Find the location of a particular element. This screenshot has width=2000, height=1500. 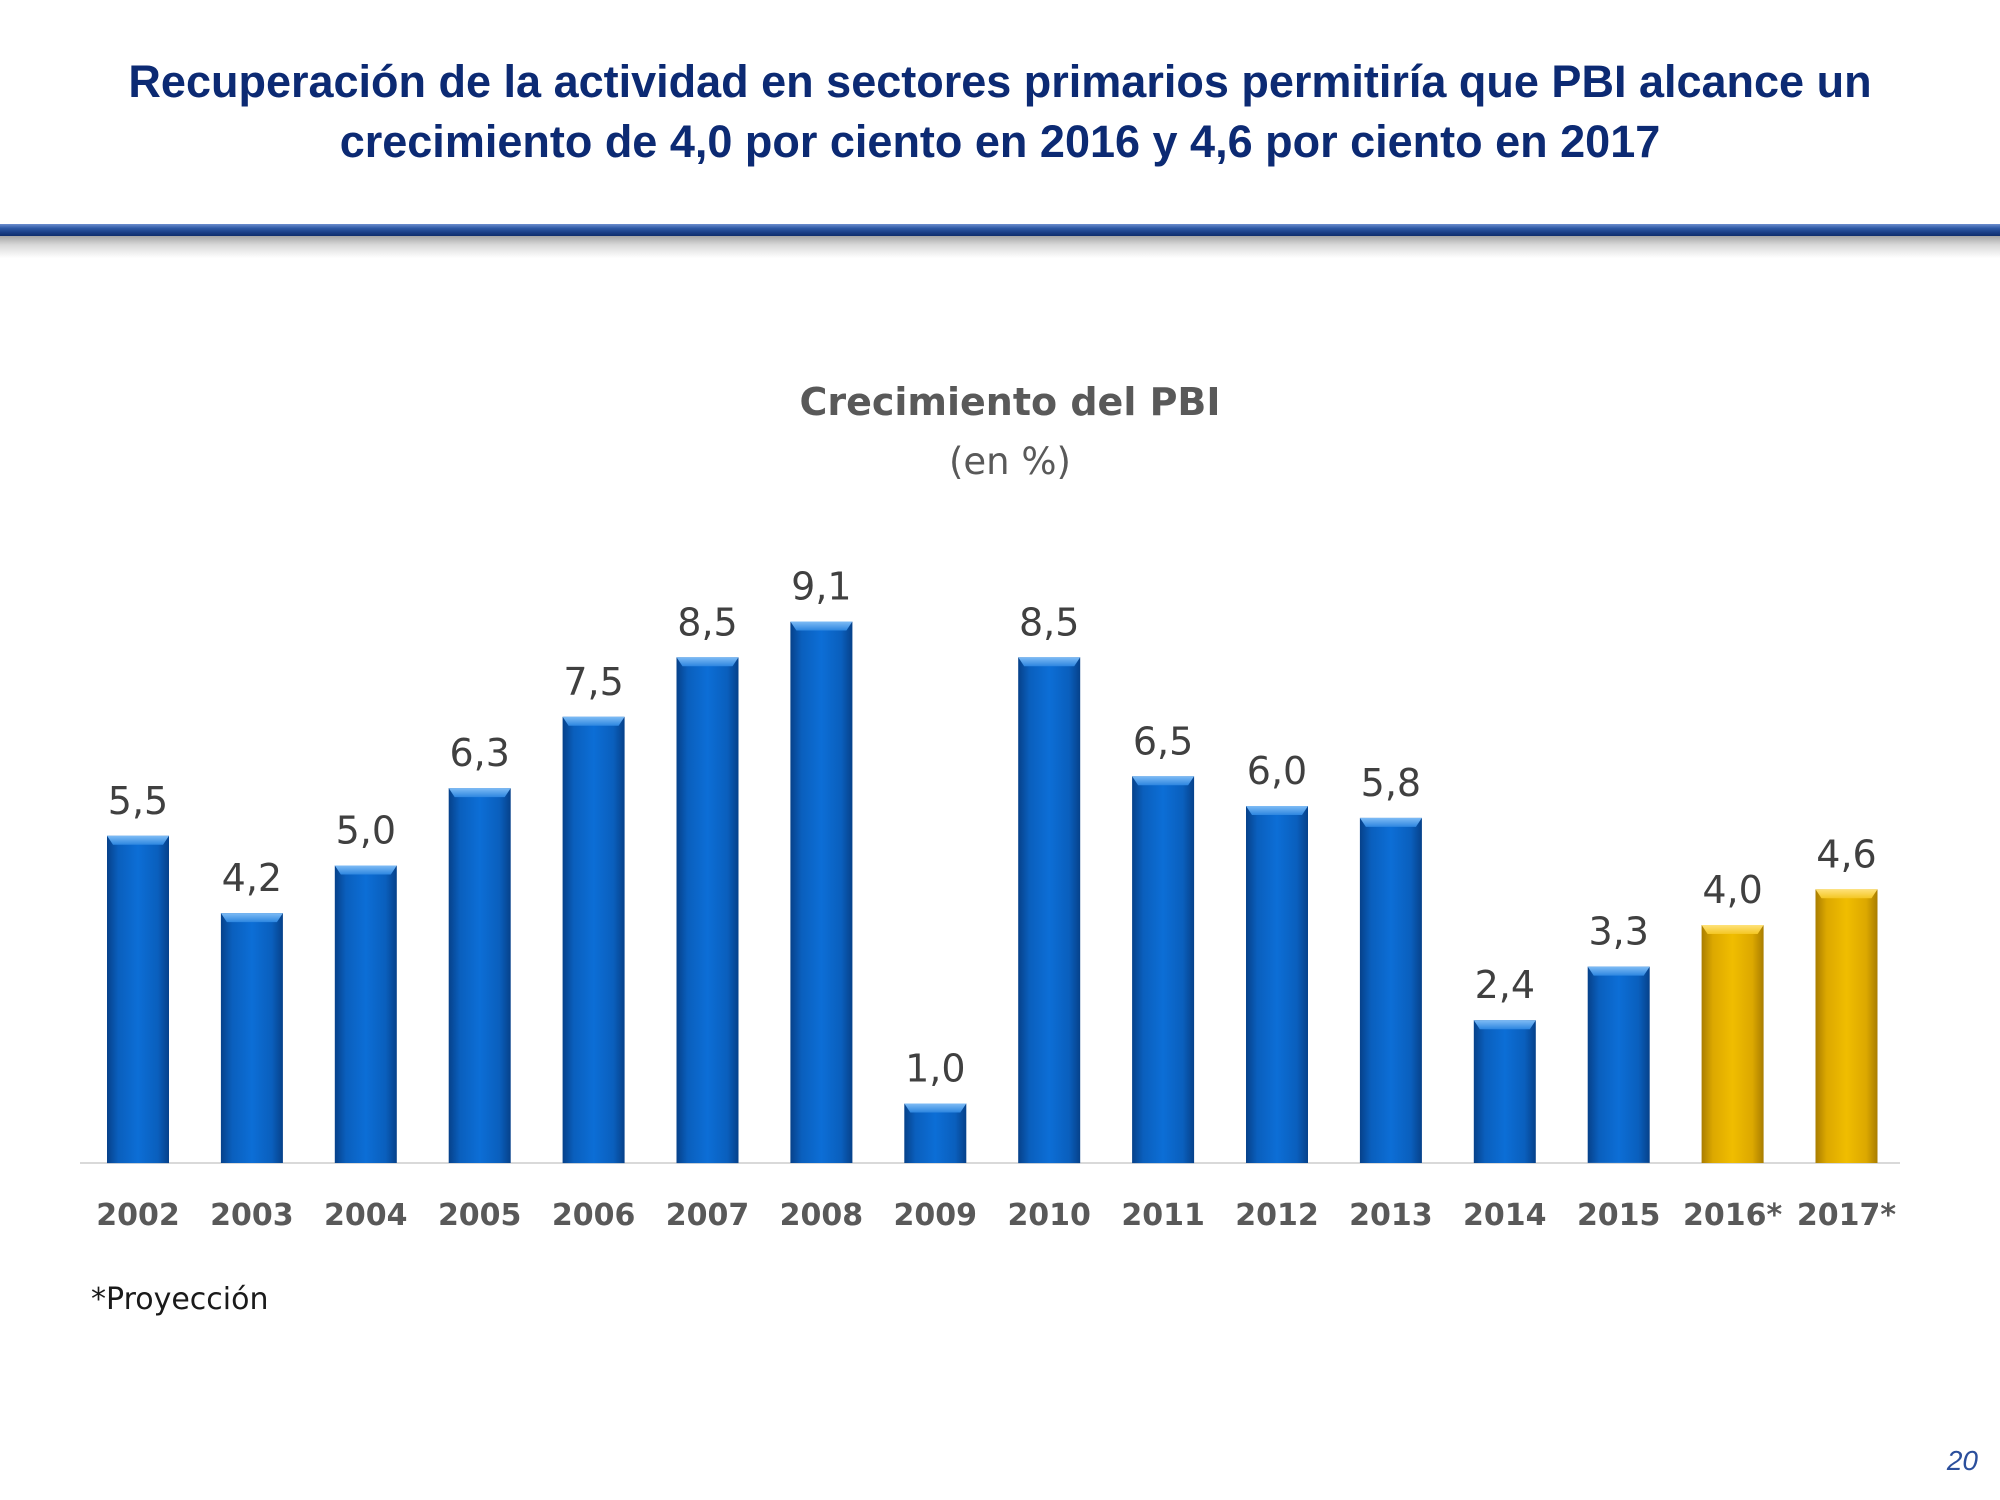

bar-bevel-2007 is located at coordinates (707, 662).